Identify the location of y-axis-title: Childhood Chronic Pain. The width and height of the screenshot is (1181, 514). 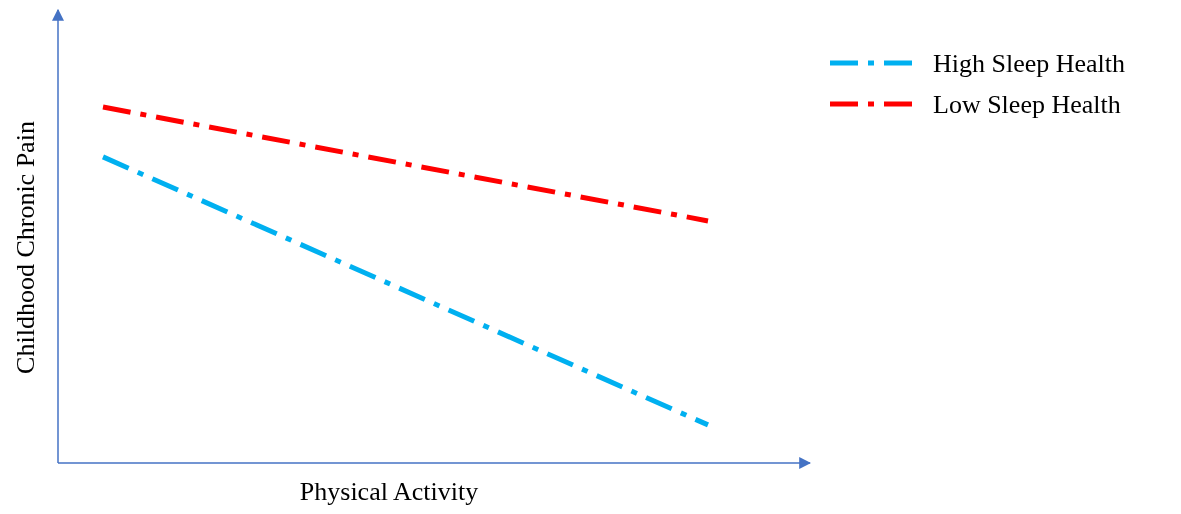
(25, 247).